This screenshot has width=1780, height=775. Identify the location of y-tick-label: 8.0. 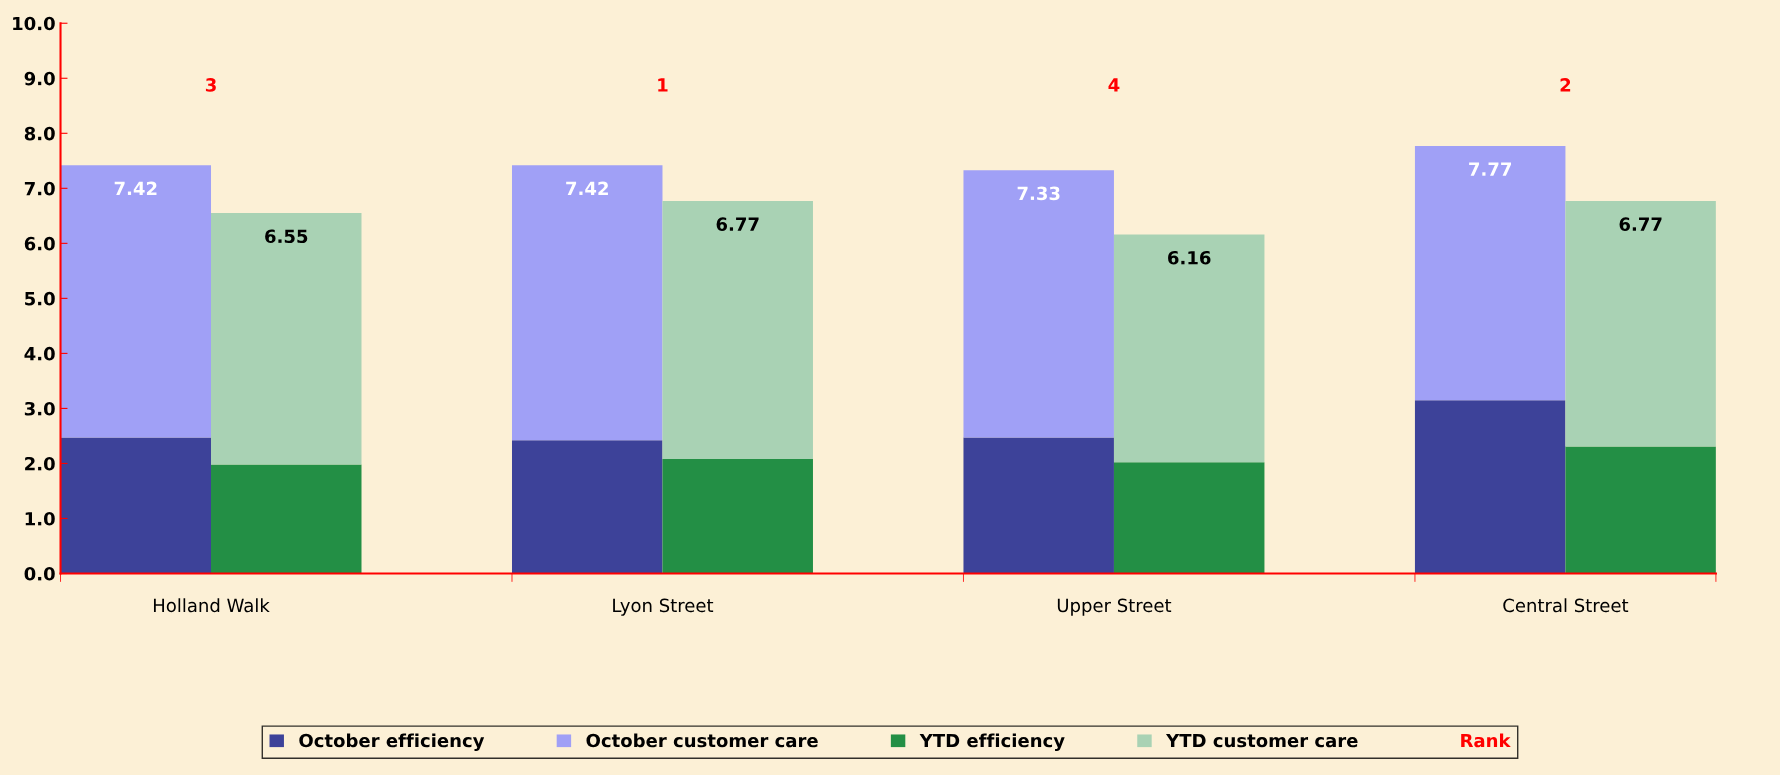
(39, 133).